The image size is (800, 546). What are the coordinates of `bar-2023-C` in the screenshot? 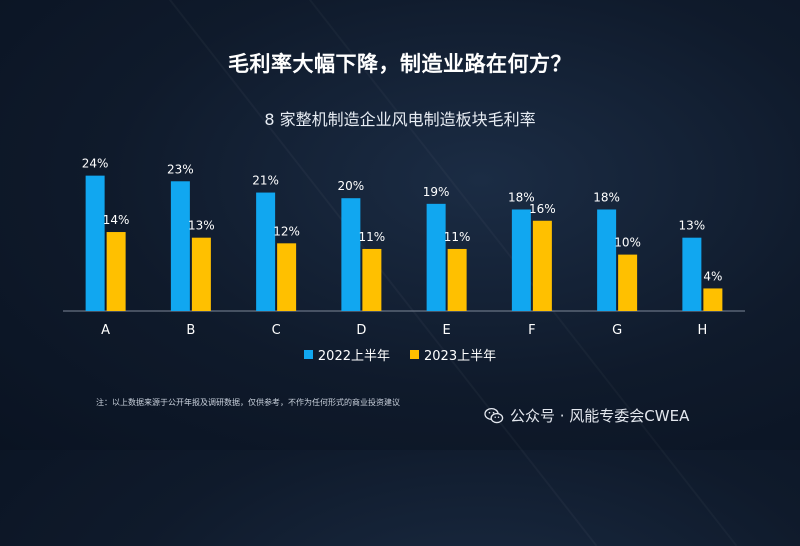 It's located at (287, 277).